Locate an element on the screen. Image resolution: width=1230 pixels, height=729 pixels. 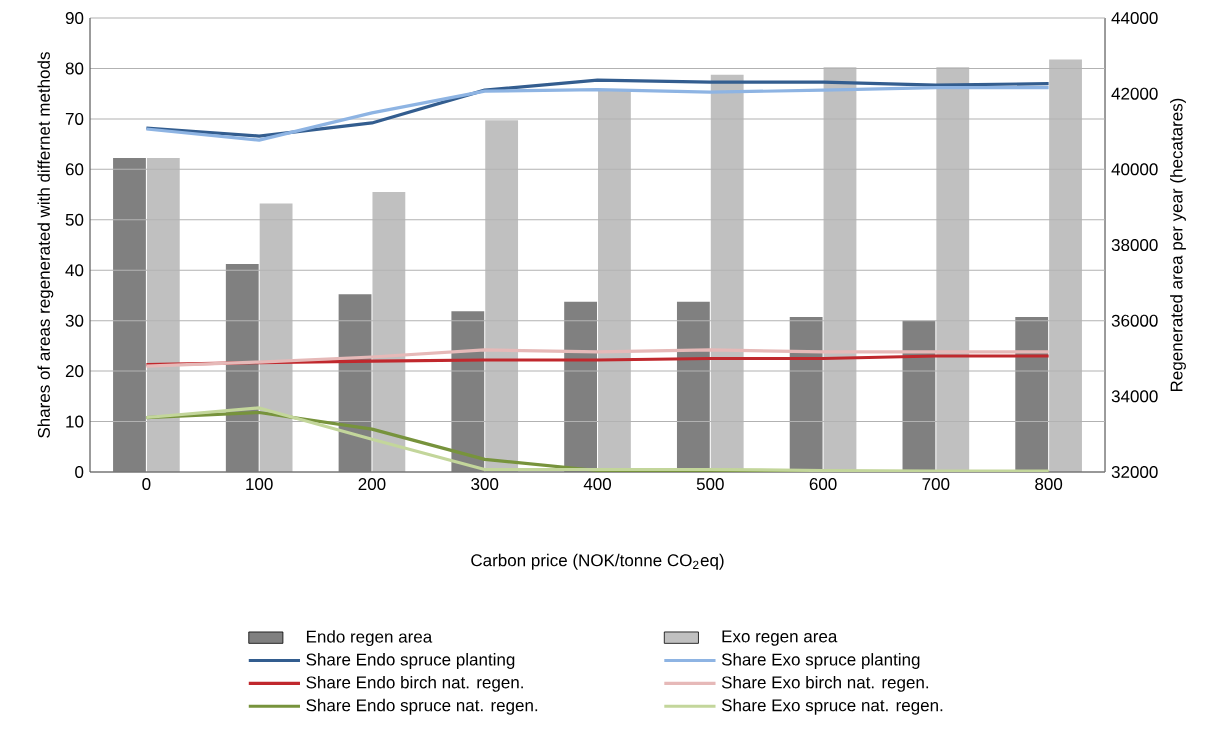
x-tick-label: 400 is located at coordinates (597, 484).